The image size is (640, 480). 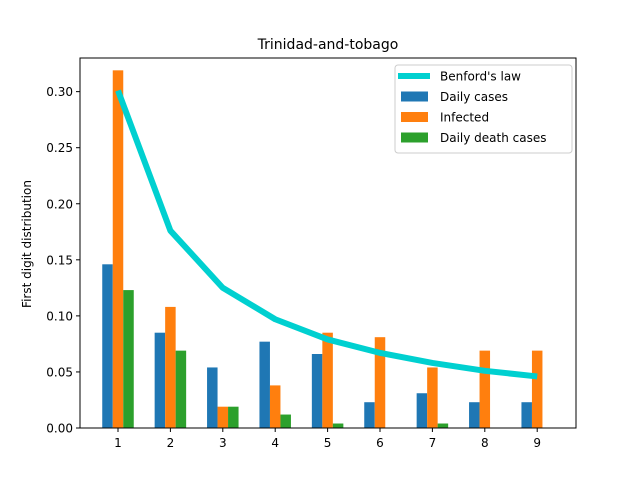 What do you see at coordinates (59, 260) in the screenshot?
I see `y-tick-label-0.15: 0.15` at bounding box center [59, 260].